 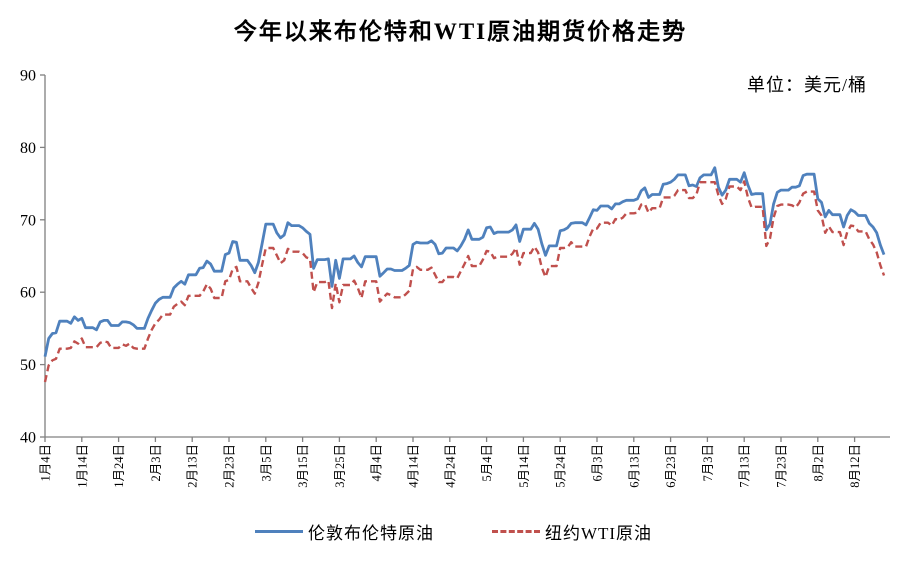 What do you see at coordinates (818, 463) in the screenshot?
I see `svg-text: 8月2日` at bounding box center [818, 463].